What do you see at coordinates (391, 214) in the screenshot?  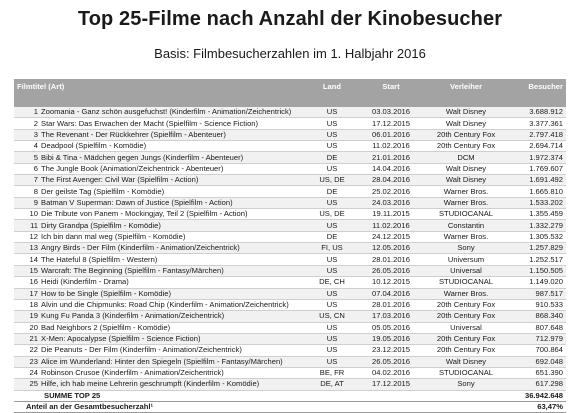 I see `cell-start: 19.11.2015` at bounding box center [391, 214].